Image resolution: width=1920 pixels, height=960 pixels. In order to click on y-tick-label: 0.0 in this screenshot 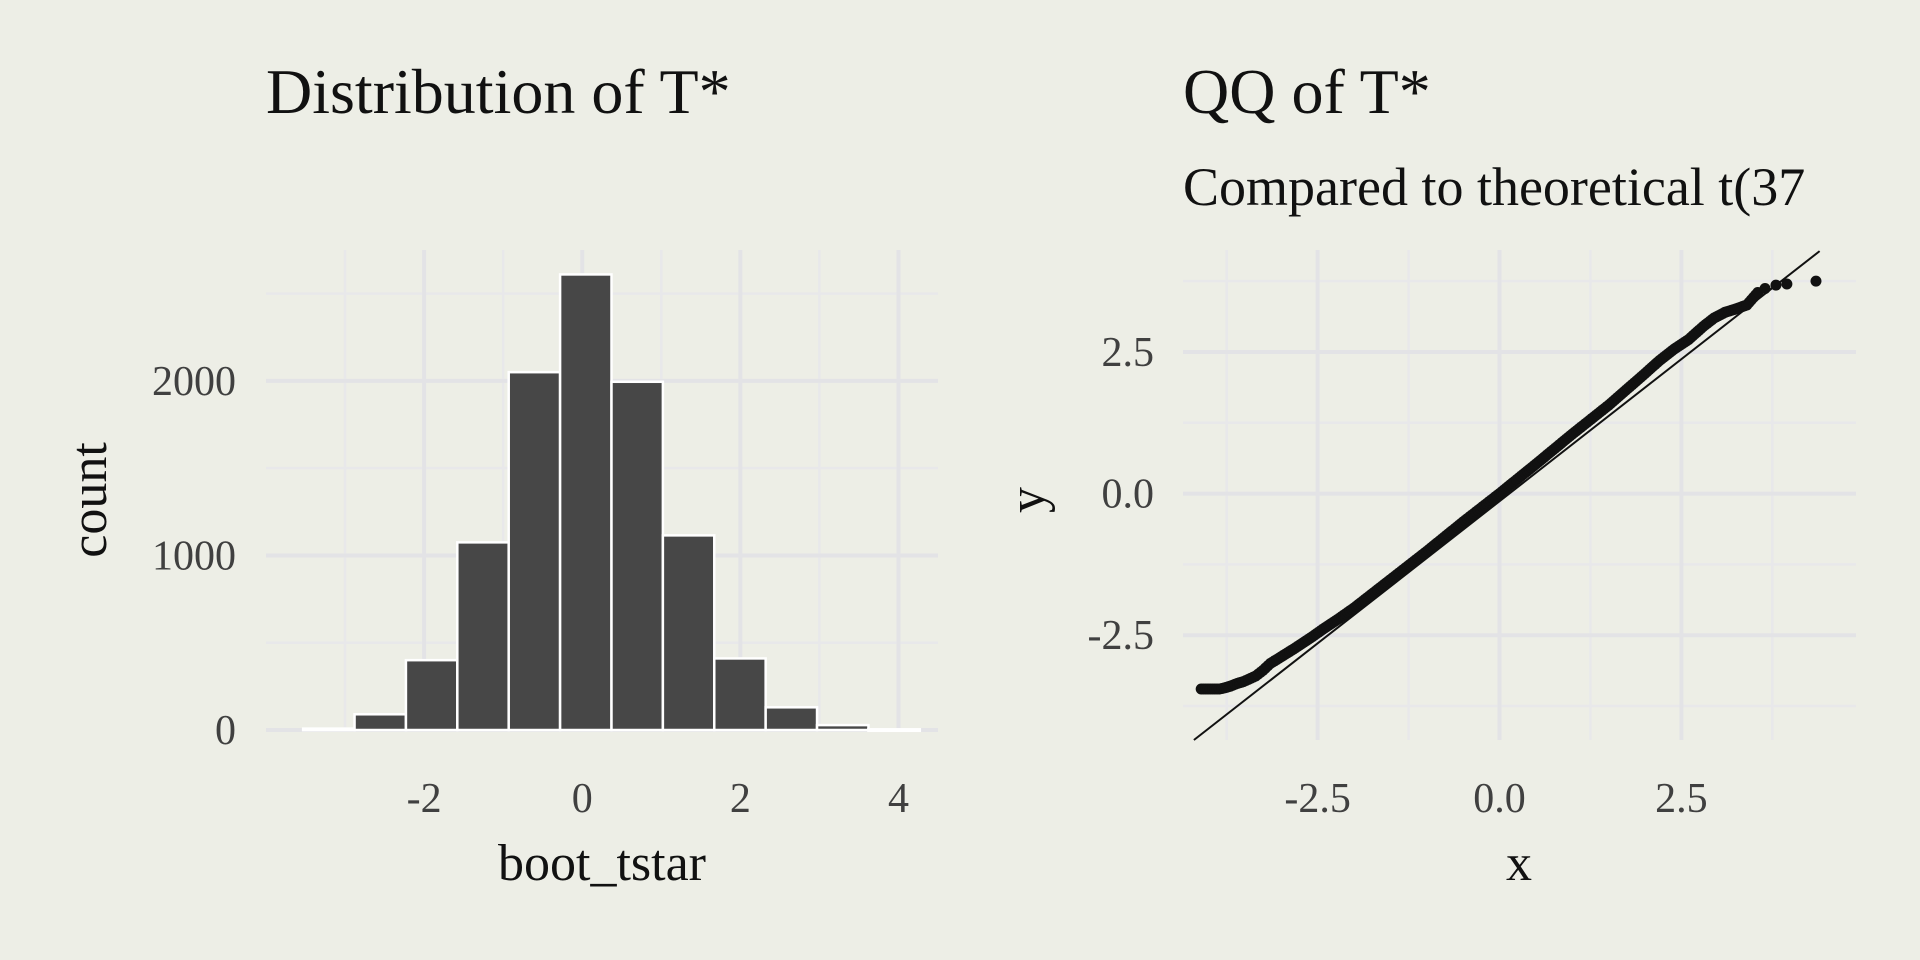, I will do `click(1128, 495)`.